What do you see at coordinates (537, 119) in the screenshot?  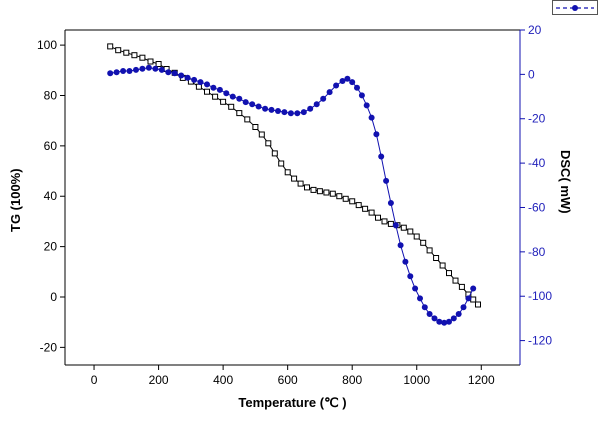 I see `right-tick-label: -20` at bounding box center [537, 119].